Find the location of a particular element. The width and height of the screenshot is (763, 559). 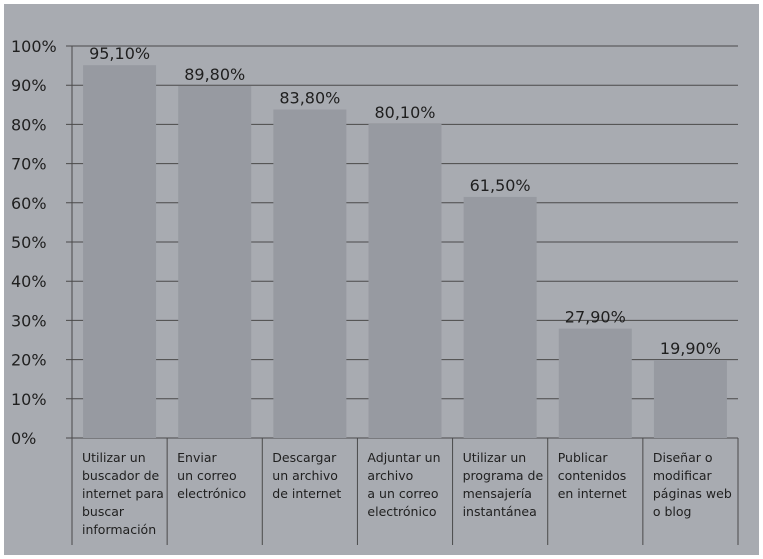

category-label-line: contenidos is located at coordinates (592, 475).